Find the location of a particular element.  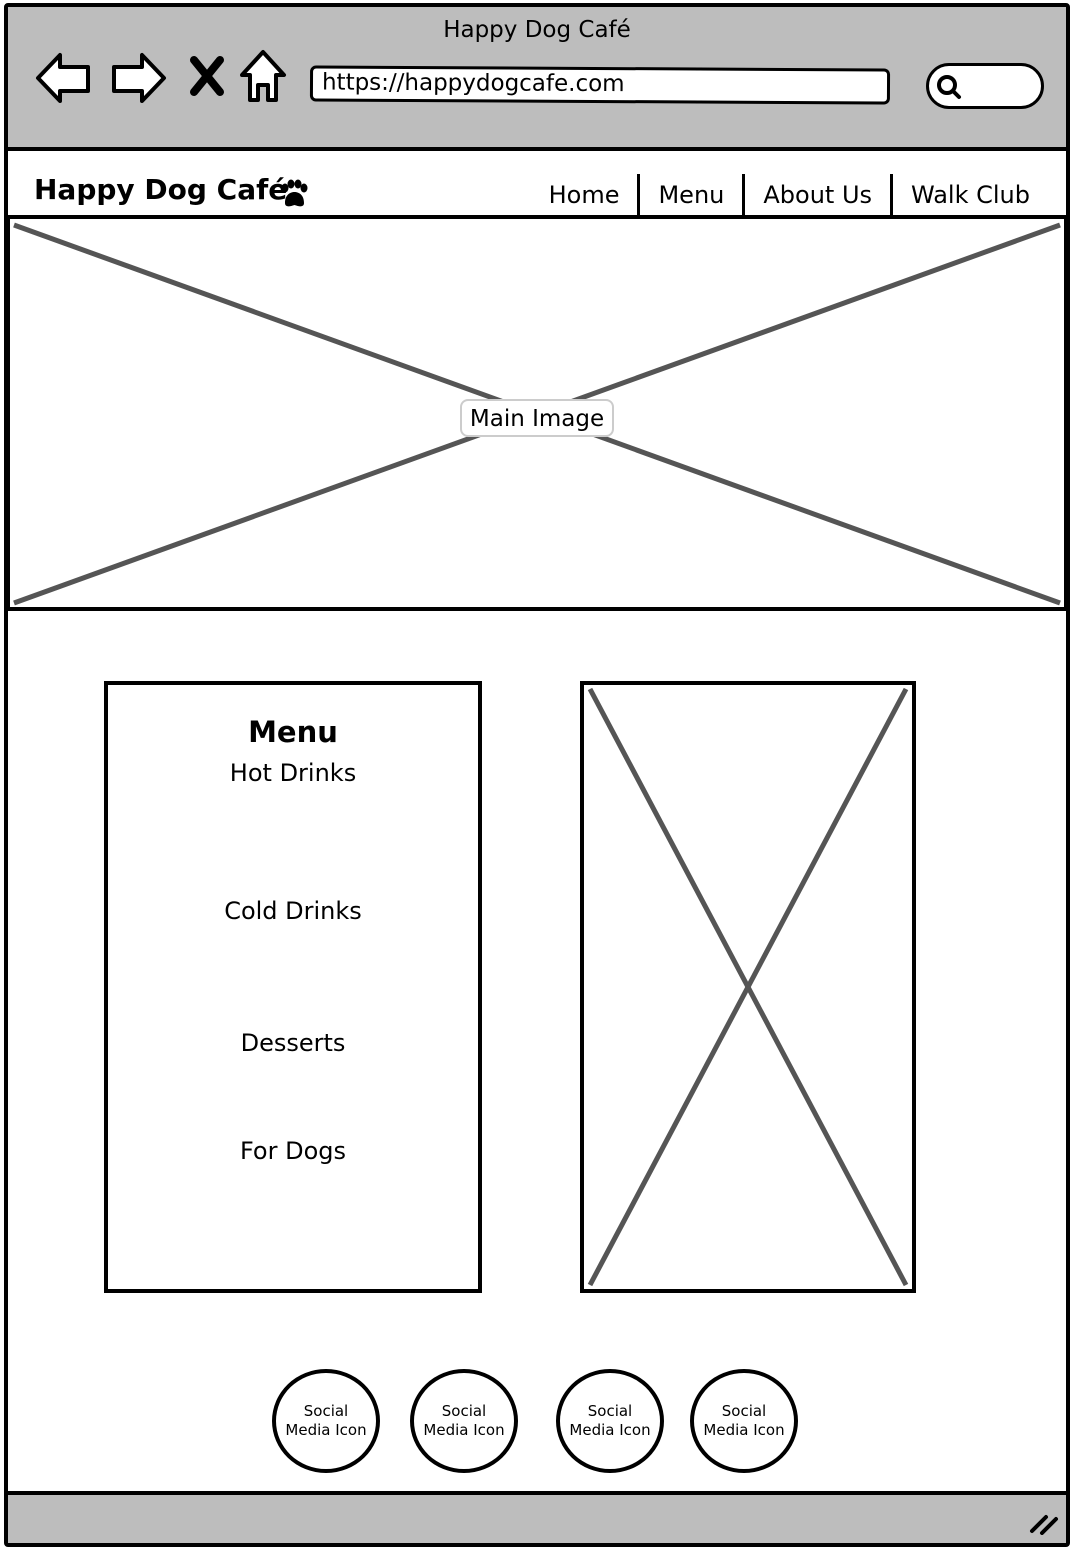

url-input: https://happydogcafe.com is located at coordinates (600, 85).